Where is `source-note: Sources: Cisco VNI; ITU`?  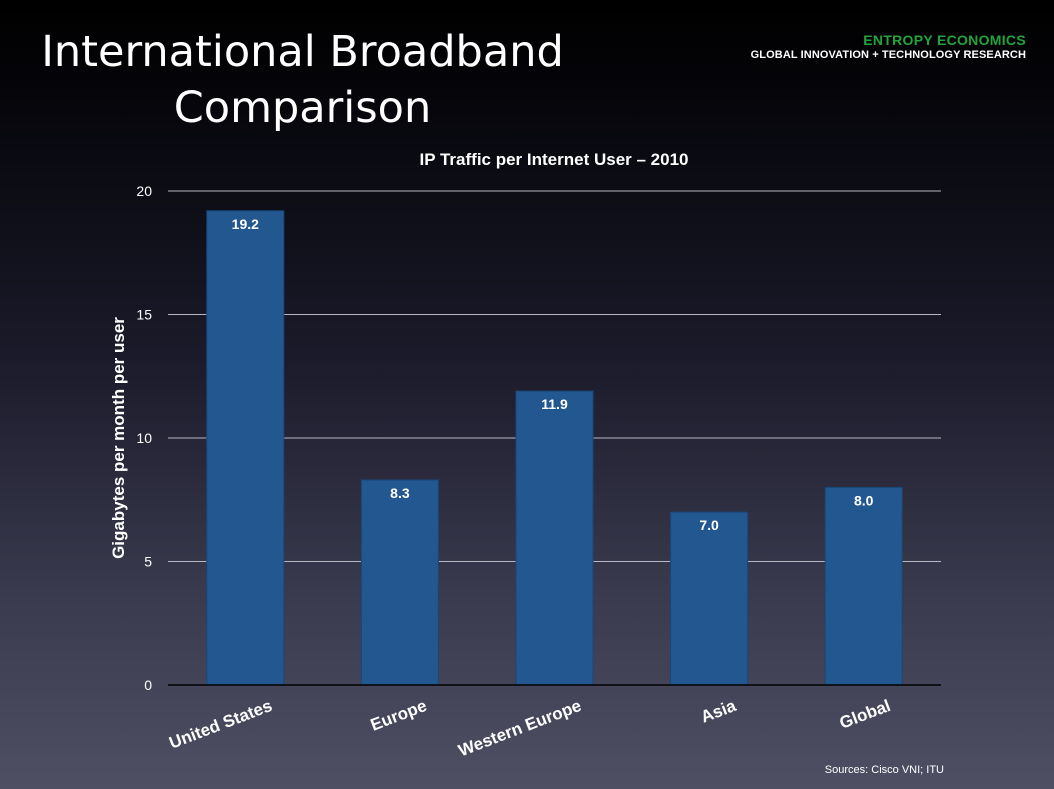
source-note: Sources: Cisco VNI; ITU is located at coordinates (884, 770).